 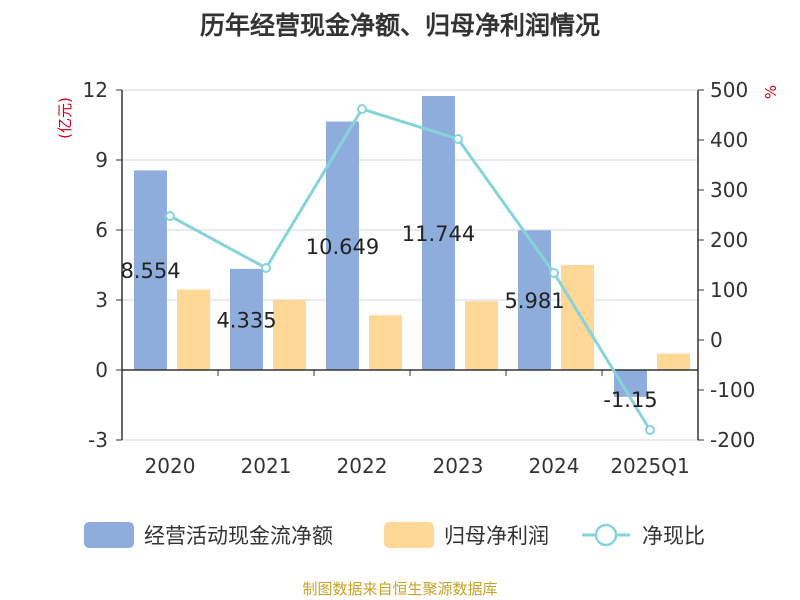 I want to click on data-label-cash-2021: 4.335, so click(x=246, y=320).